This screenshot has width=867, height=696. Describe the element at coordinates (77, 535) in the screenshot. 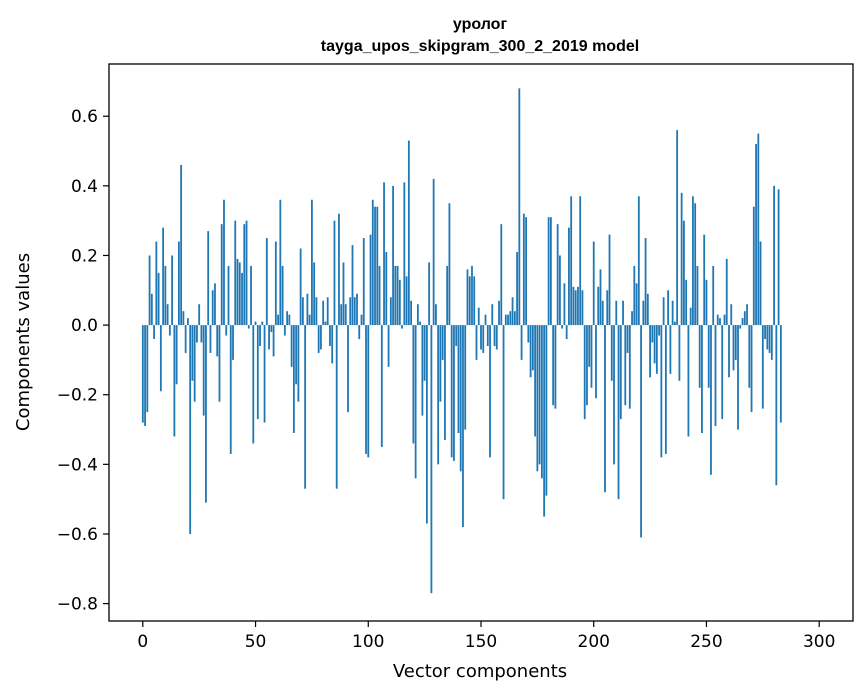

I see `y-tick-label: −0.6` at that location.